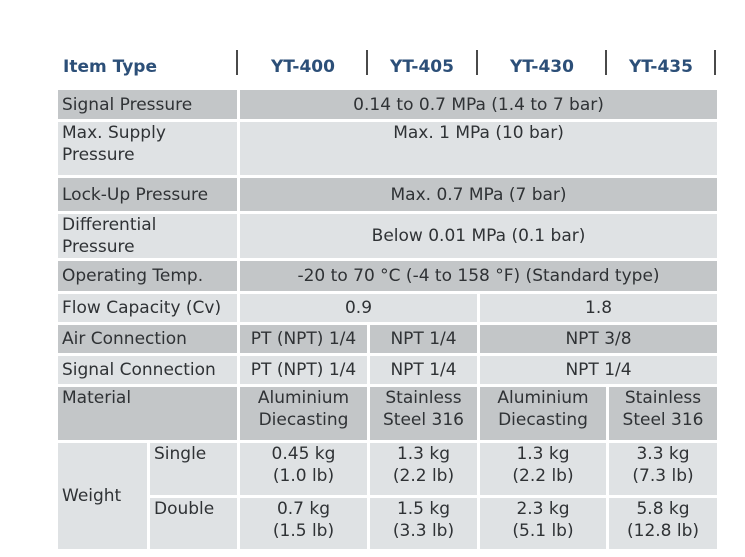  Describe the element at coordinates (110, 67) in the screenshot. I see `item-type-heading: Item Type` at that location.